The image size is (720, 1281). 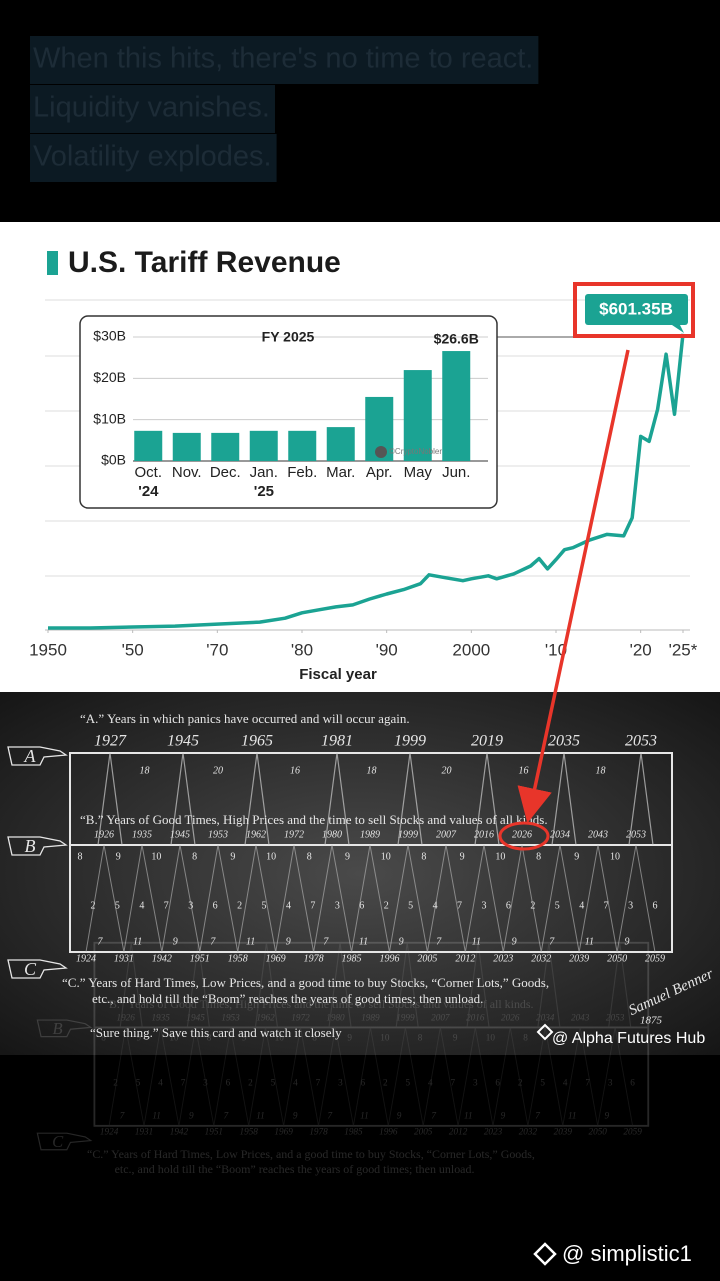 I want to click on x-tick-label: '25*, so click(x=683, y=649).